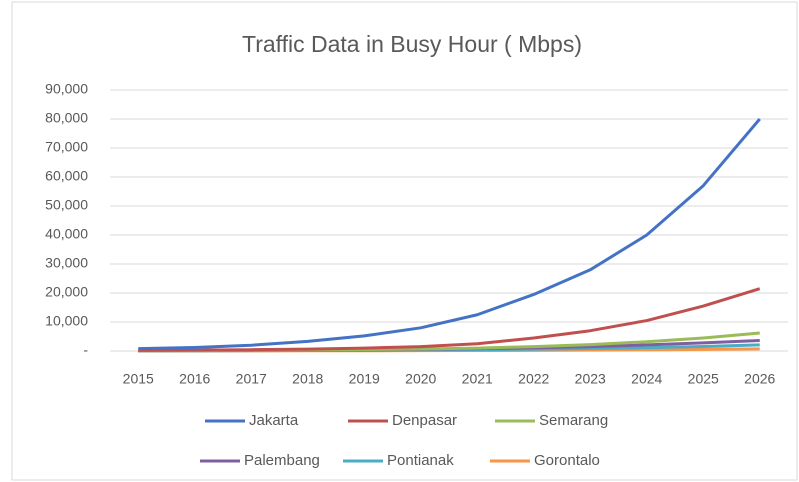 This screenshot has height=482, width=799. I want to click on legend-label: Denpasar, so click(424, 420).